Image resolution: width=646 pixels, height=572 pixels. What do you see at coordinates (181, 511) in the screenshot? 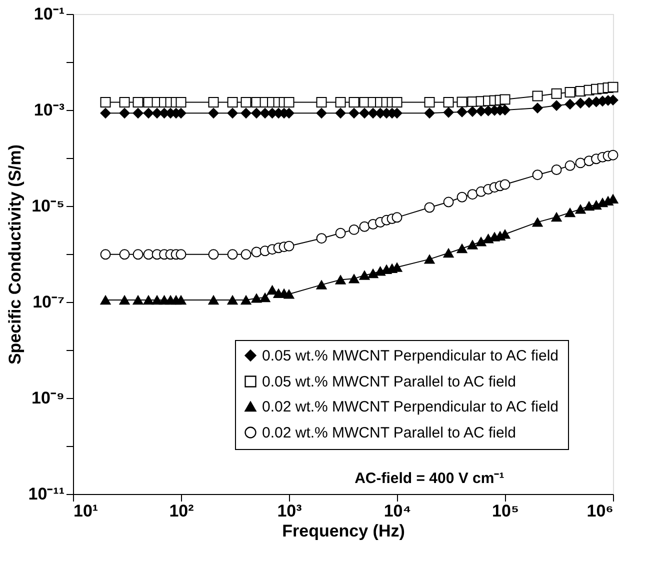
I see `x-tick-label: 10²` at bounding box center [181, 511].